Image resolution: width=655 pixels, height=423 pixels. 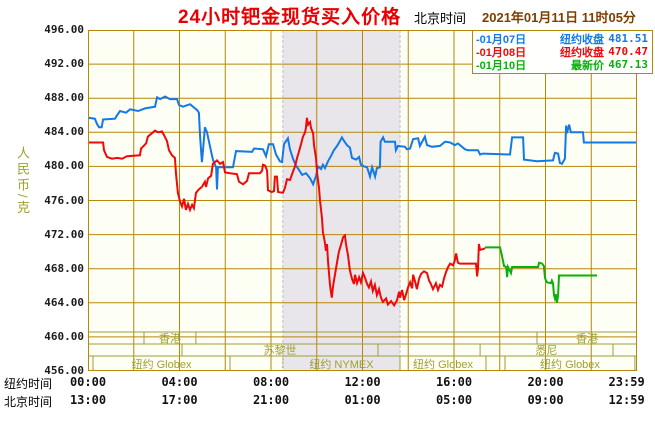 What do you see at coordinates (541, 274) in the screenshot?
I see `price-line` at bounding box center [541, 274].